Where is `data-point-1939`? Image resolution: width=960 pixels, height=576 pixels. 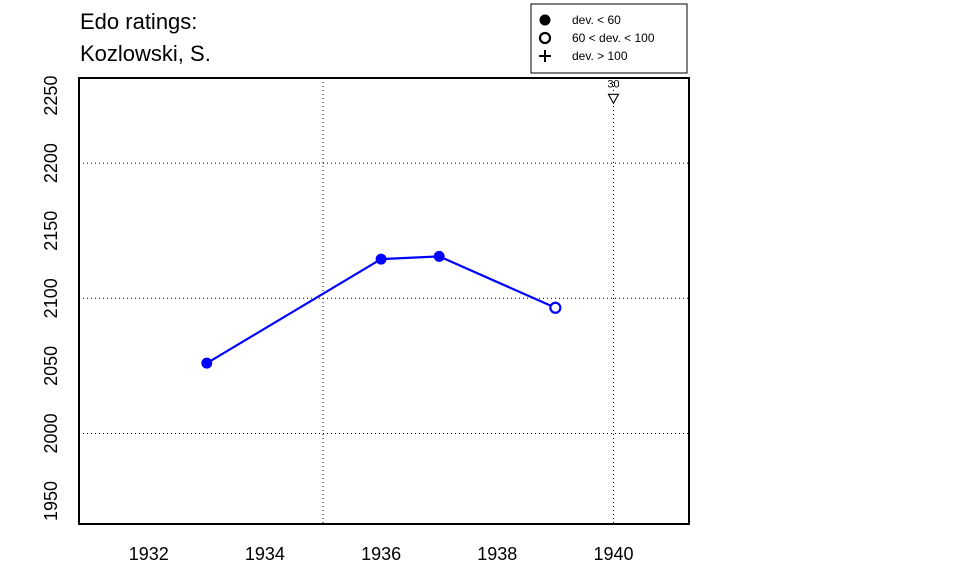 data-point-1939 is located at coordinates (555, 307).